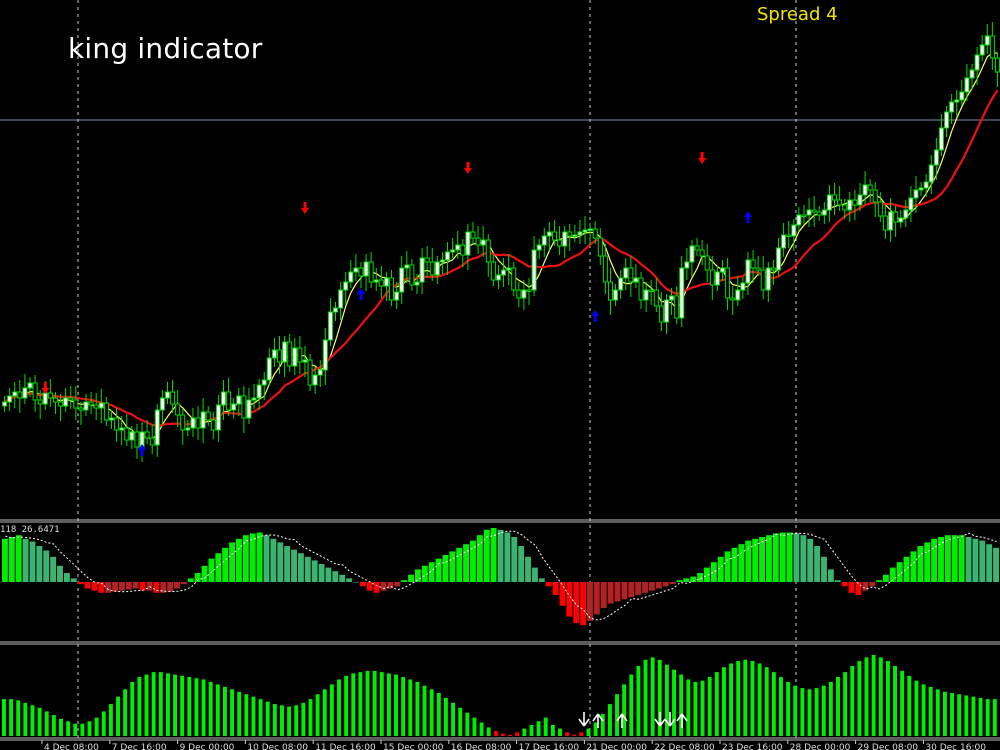  Describe the element at coordinates (622, 720) in the screenshot. I see `up-arrow-icon` at that location.